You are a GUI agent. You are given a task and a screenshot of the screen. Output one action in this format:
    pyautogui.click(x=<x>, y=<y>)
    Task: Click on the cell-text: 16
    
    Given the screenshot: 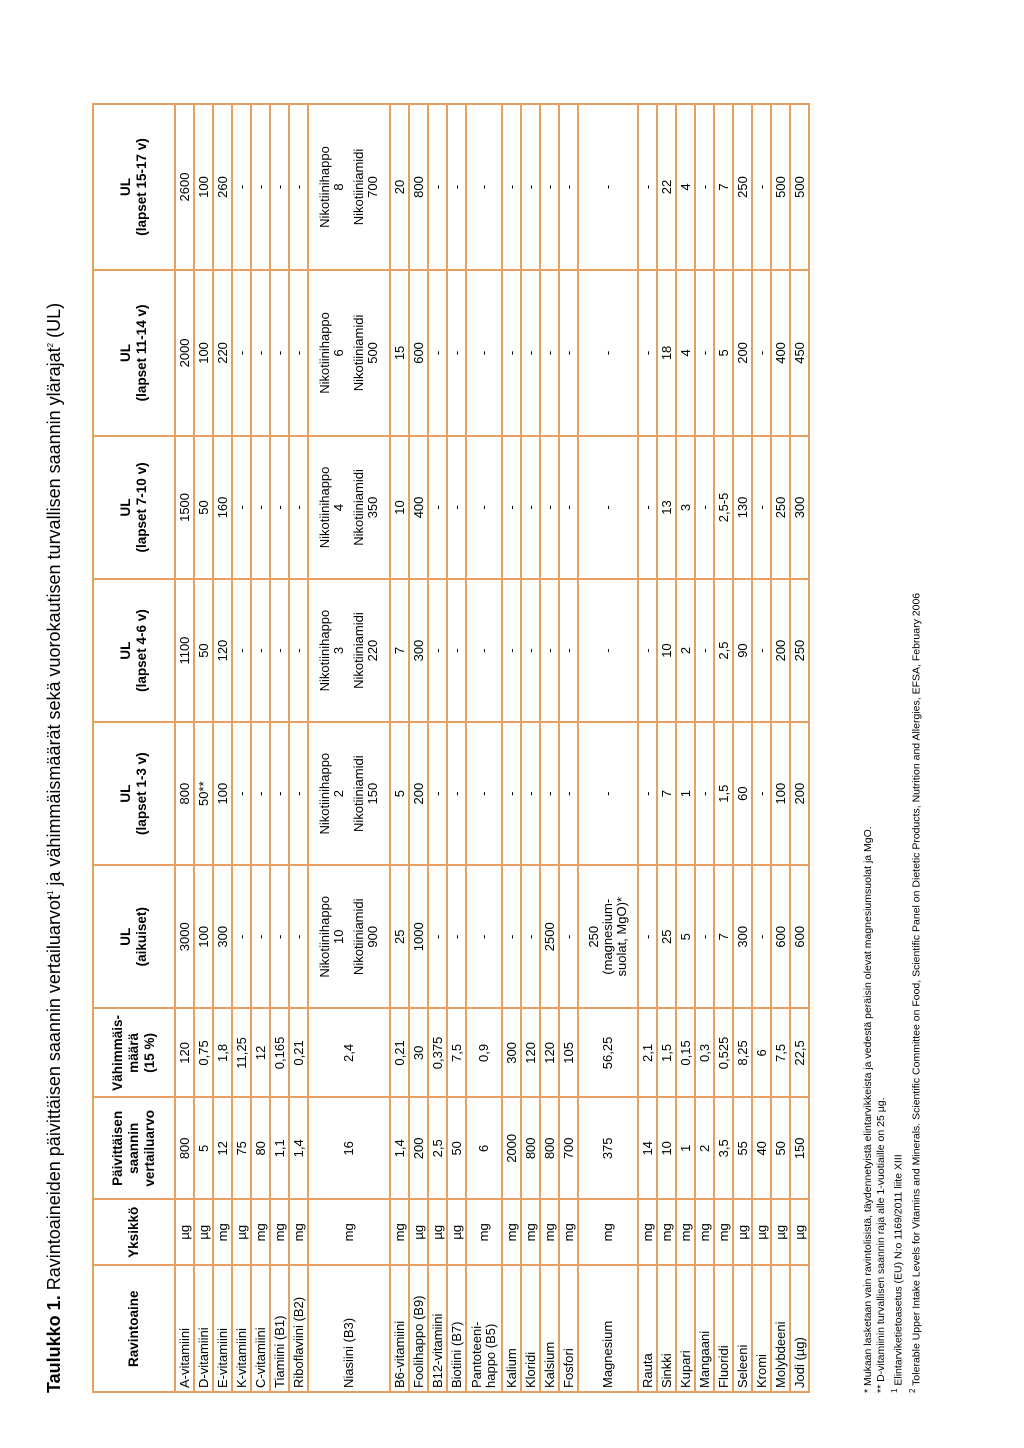 What is the action you would take?
    pyautogui.click(x=348, y=1148)
    